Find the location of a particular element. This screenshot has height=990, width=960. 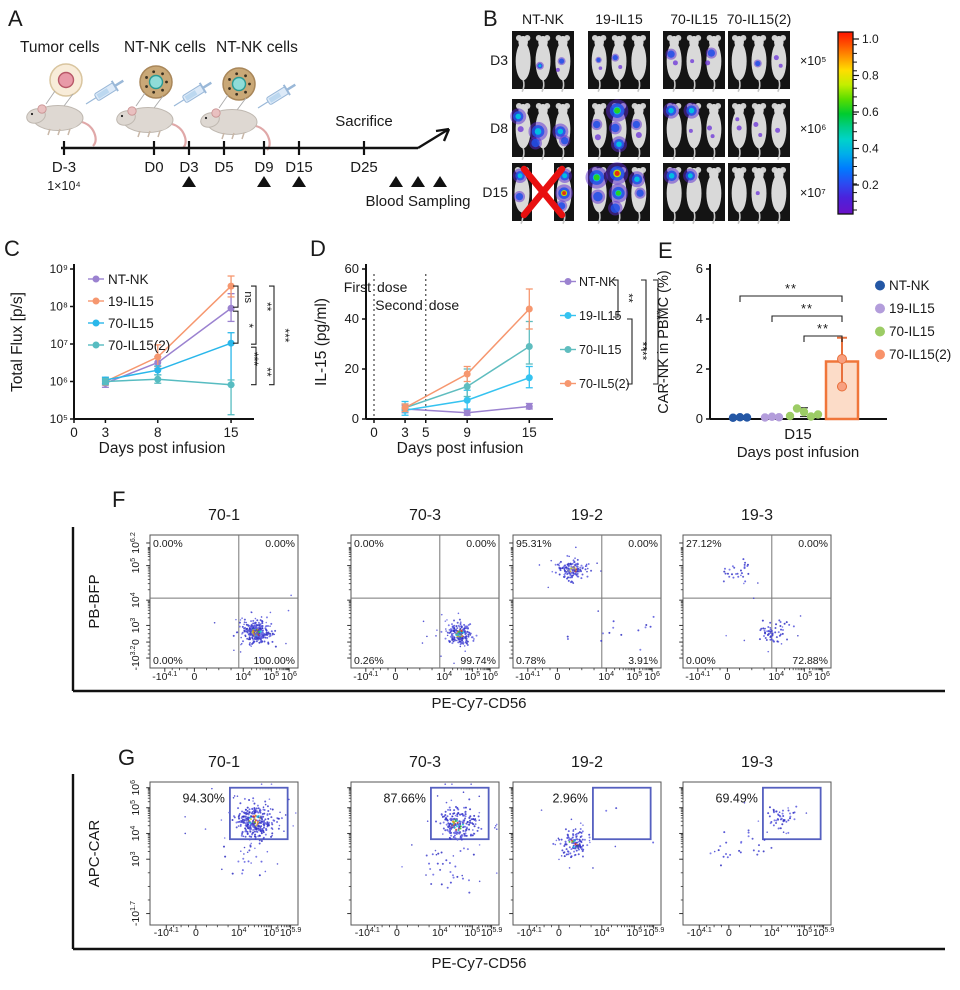

quadrant-percentage: 95.31% is located at coordinates (534, 544).